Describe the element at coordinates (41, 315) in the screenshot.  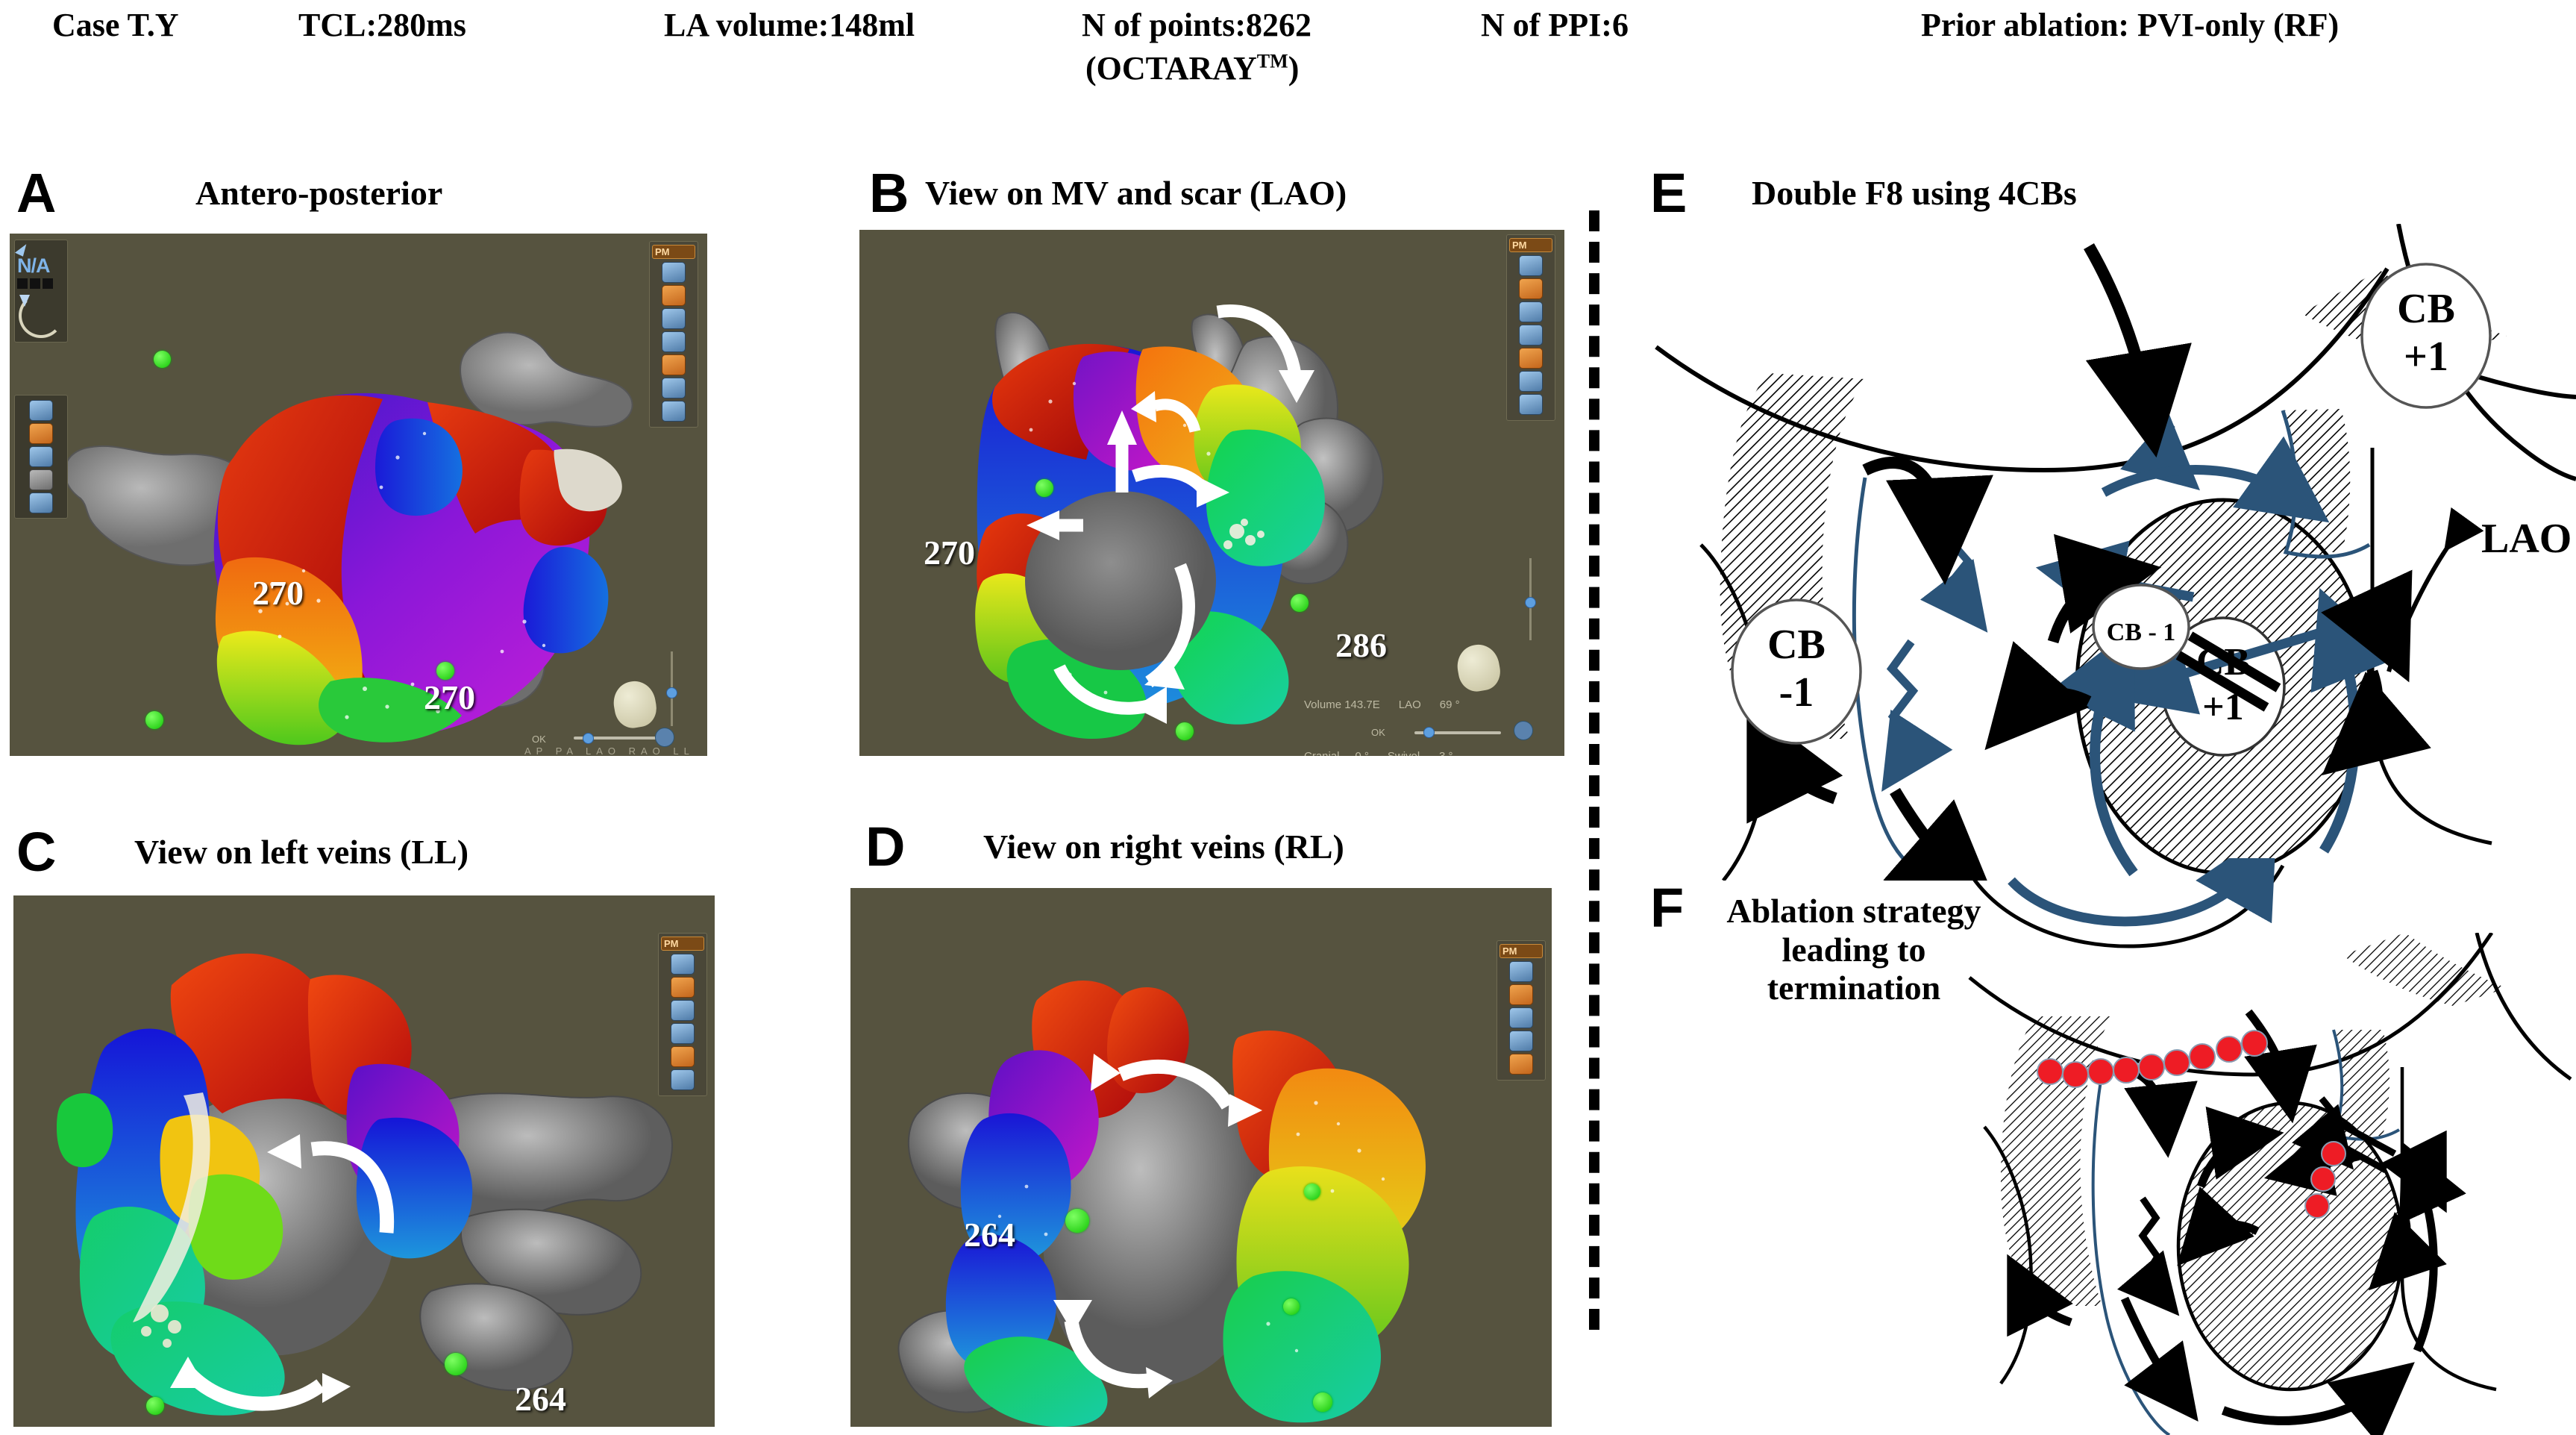
I see `circular-gauge-icon` at that location.